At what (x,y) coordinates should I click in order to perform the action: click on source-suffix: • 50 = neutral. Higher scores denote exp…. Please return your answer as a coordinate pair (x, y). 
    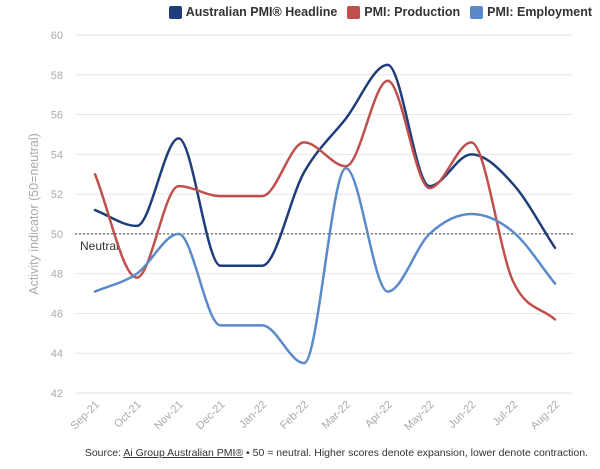
    Looking at the image, I should click on (415, 453).